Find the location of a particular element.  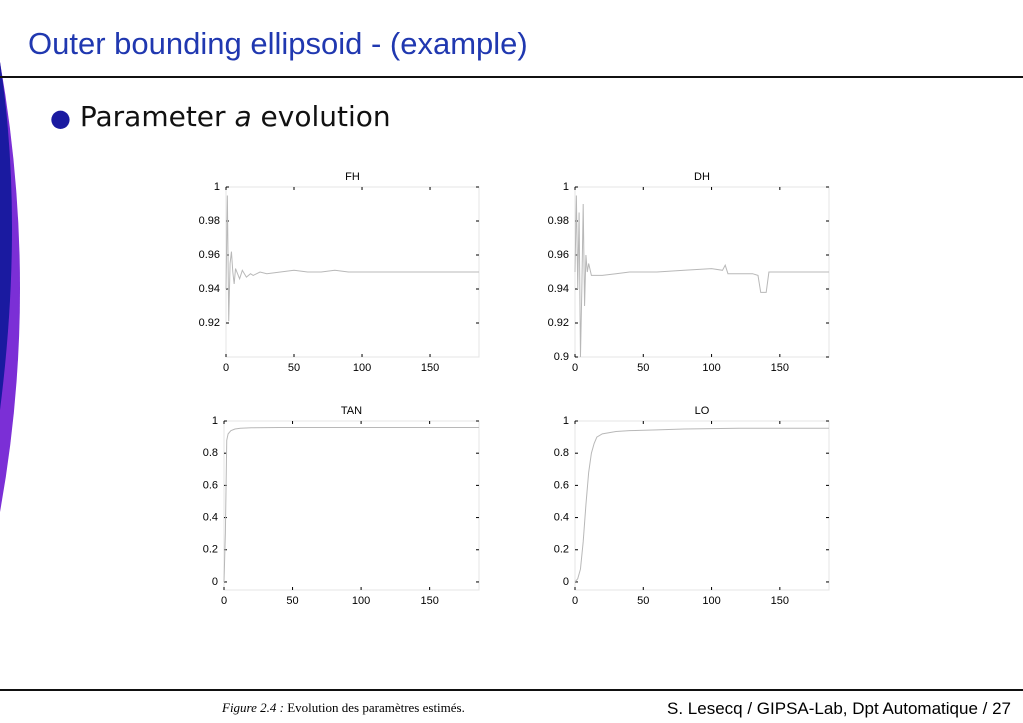

decoration is located at coordinates (6, 236).